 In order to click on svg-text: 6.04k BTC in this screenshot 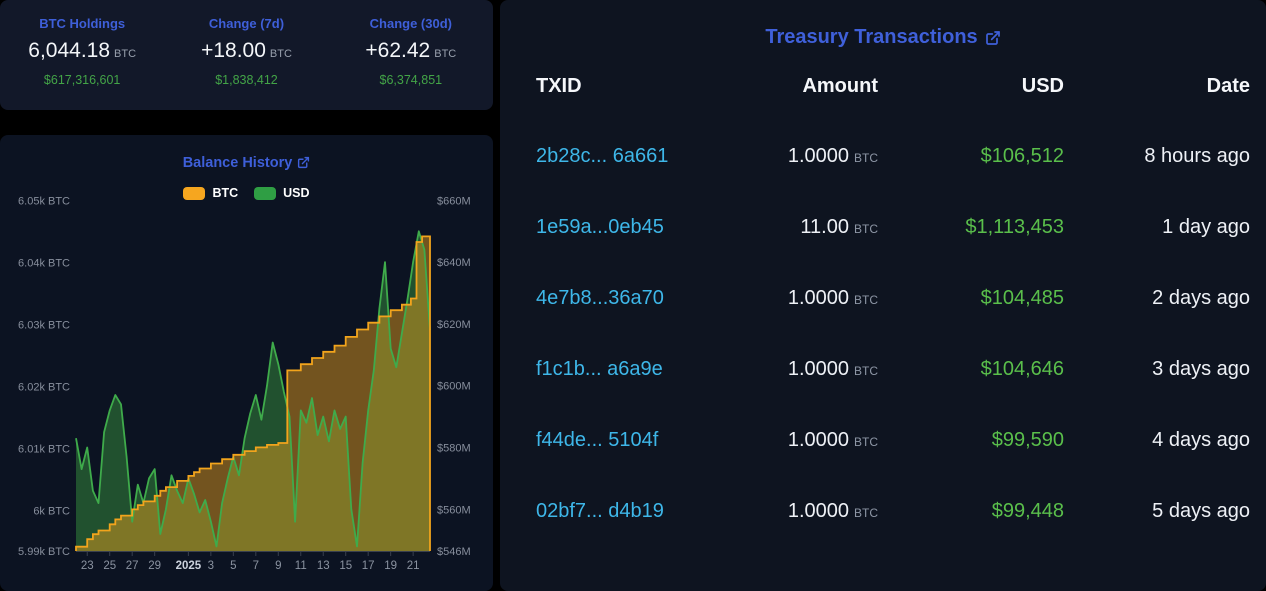, I will do `click(44, 263)`.